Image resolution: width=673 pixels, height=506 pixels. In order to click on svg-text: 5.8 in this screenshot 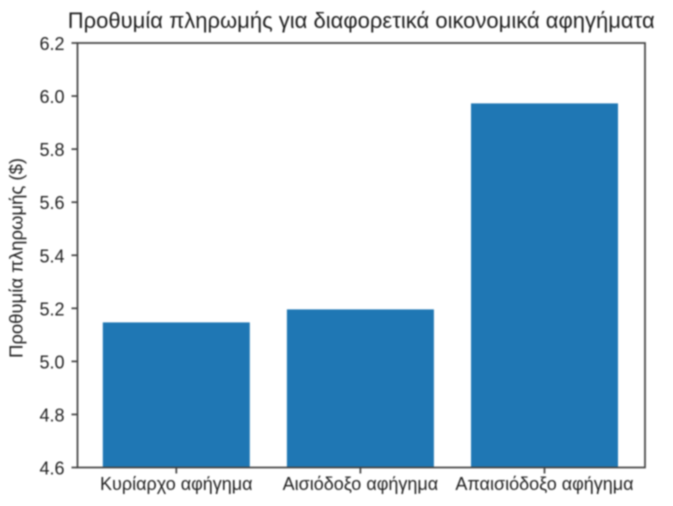, I will do `click(51, 150)`.